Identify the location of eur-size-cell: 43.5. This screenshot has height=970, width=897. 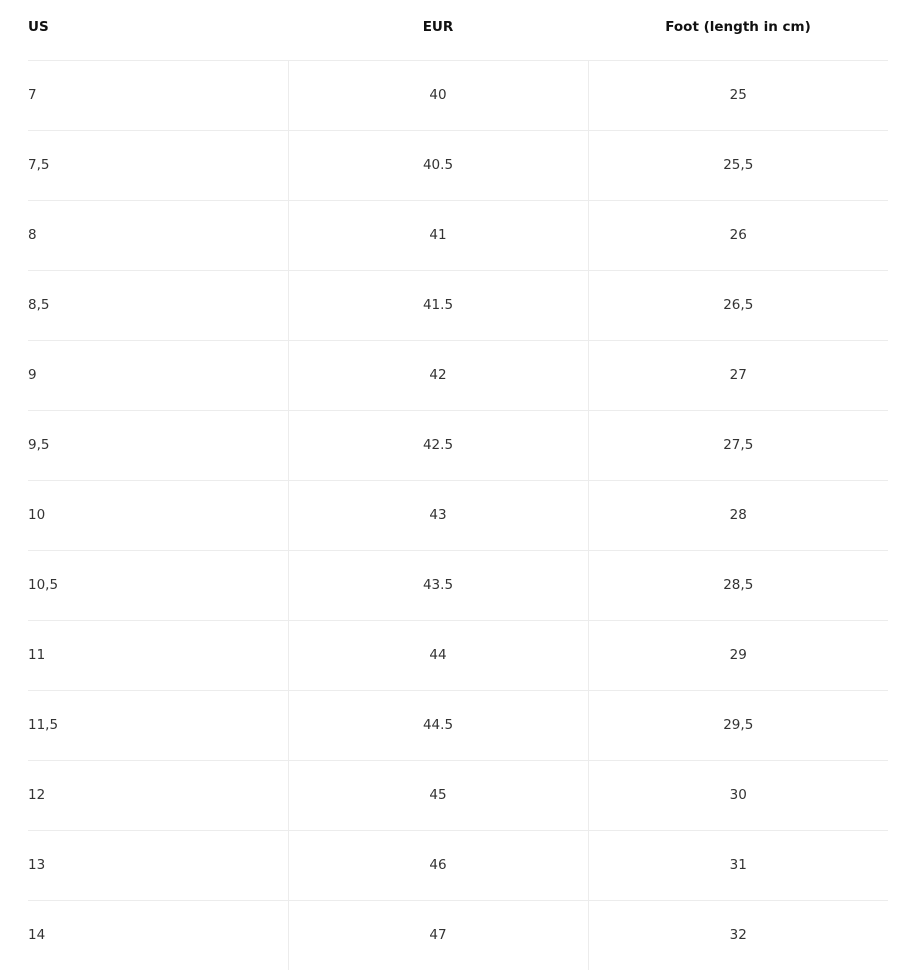
(437, 584).